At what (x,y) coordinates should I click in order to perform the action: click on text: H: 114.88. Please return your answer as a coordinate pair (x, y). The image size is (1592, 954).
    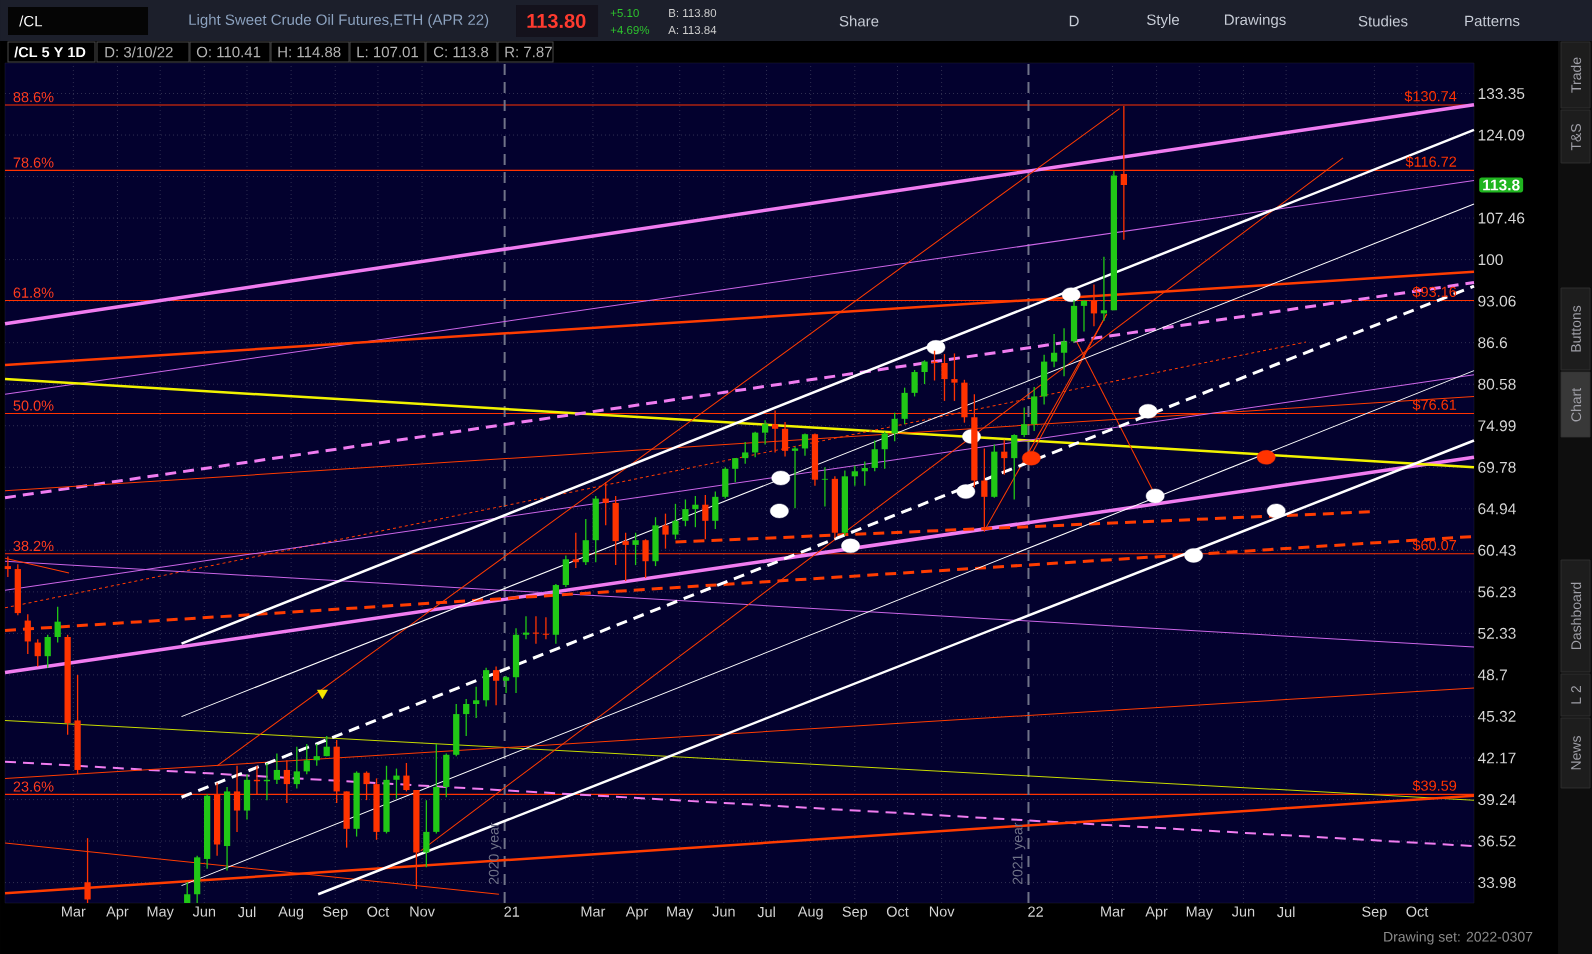
    Looking at the image, I should click on (309, 52).